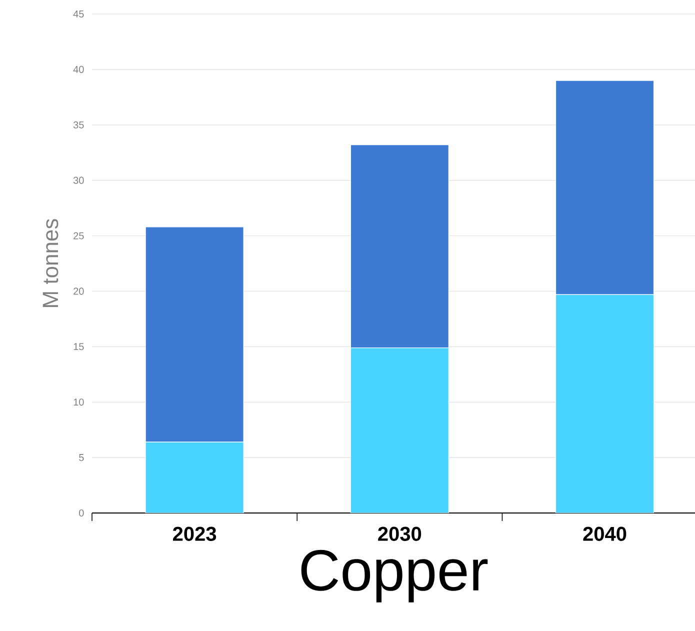 Image resolution: width=695 pixels, height=631 pixels. Describe the element at coordinates (81, 513) in the screenshot. I see `y-tick-label: 0` at that location.